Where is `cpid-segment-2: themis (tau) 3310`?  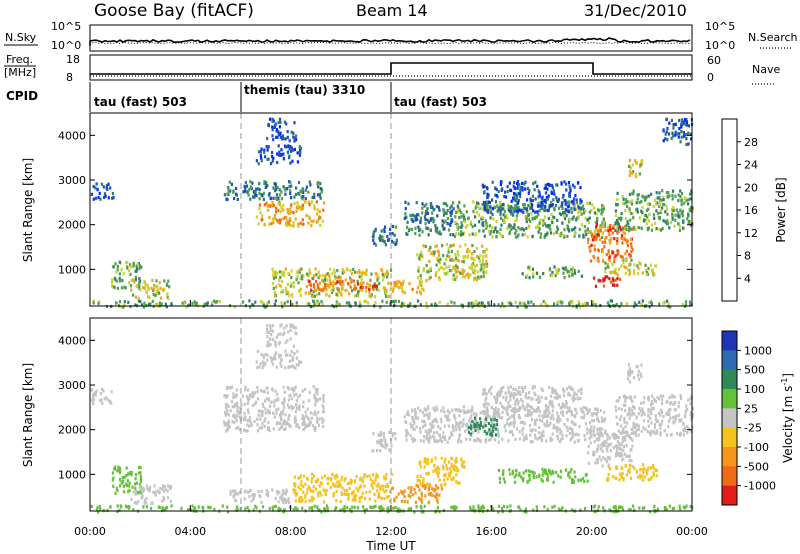
cpid-segment-2: themis (tau) 3310 is located at coordinates (304, 90).